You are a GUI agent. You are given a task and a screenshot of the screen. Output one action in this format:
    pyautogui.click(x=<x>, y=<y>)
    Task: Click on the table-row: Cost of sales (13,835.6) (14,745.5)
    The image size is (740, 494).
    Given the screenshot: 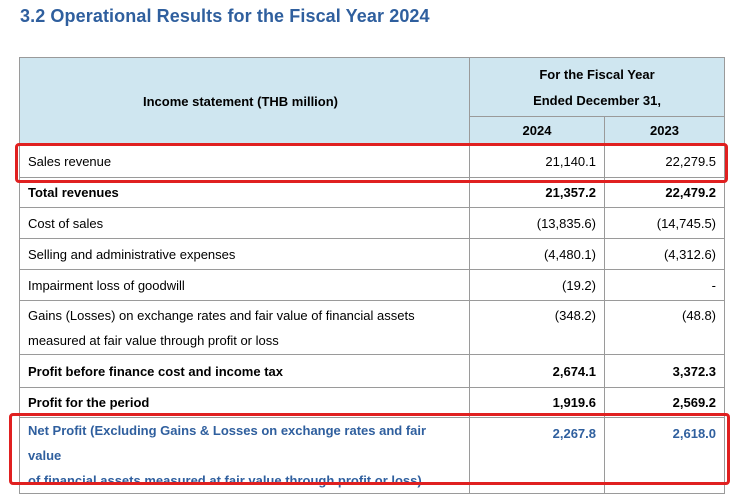 What is the action you would take?
    pyautogui.click(x=372, y=223)
    